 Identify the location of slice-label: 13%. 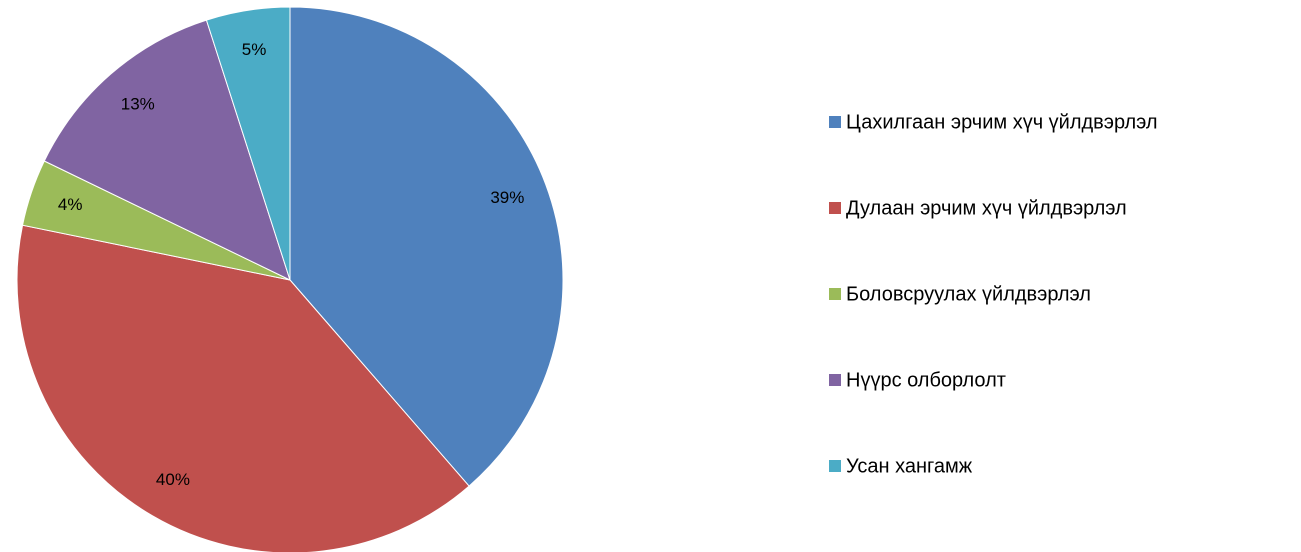
(138, 103).